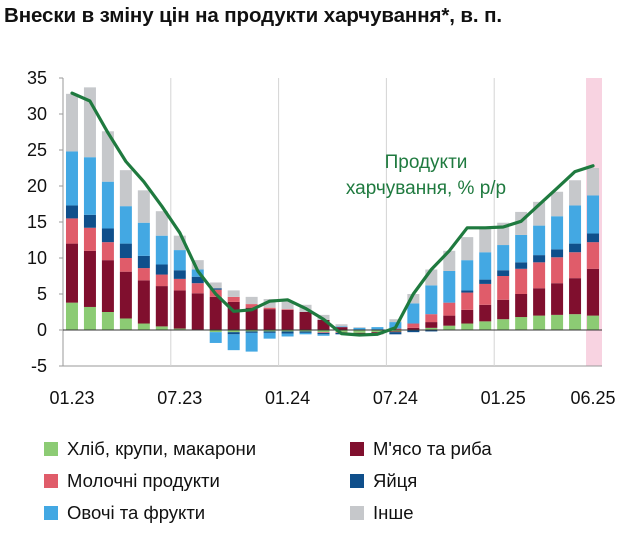 This screenshot has width=632, height=538. What do you see at coordinates (39, 366) in the screenshot?
I see `y-tick-label: -5` at bounding box center [39, 366].